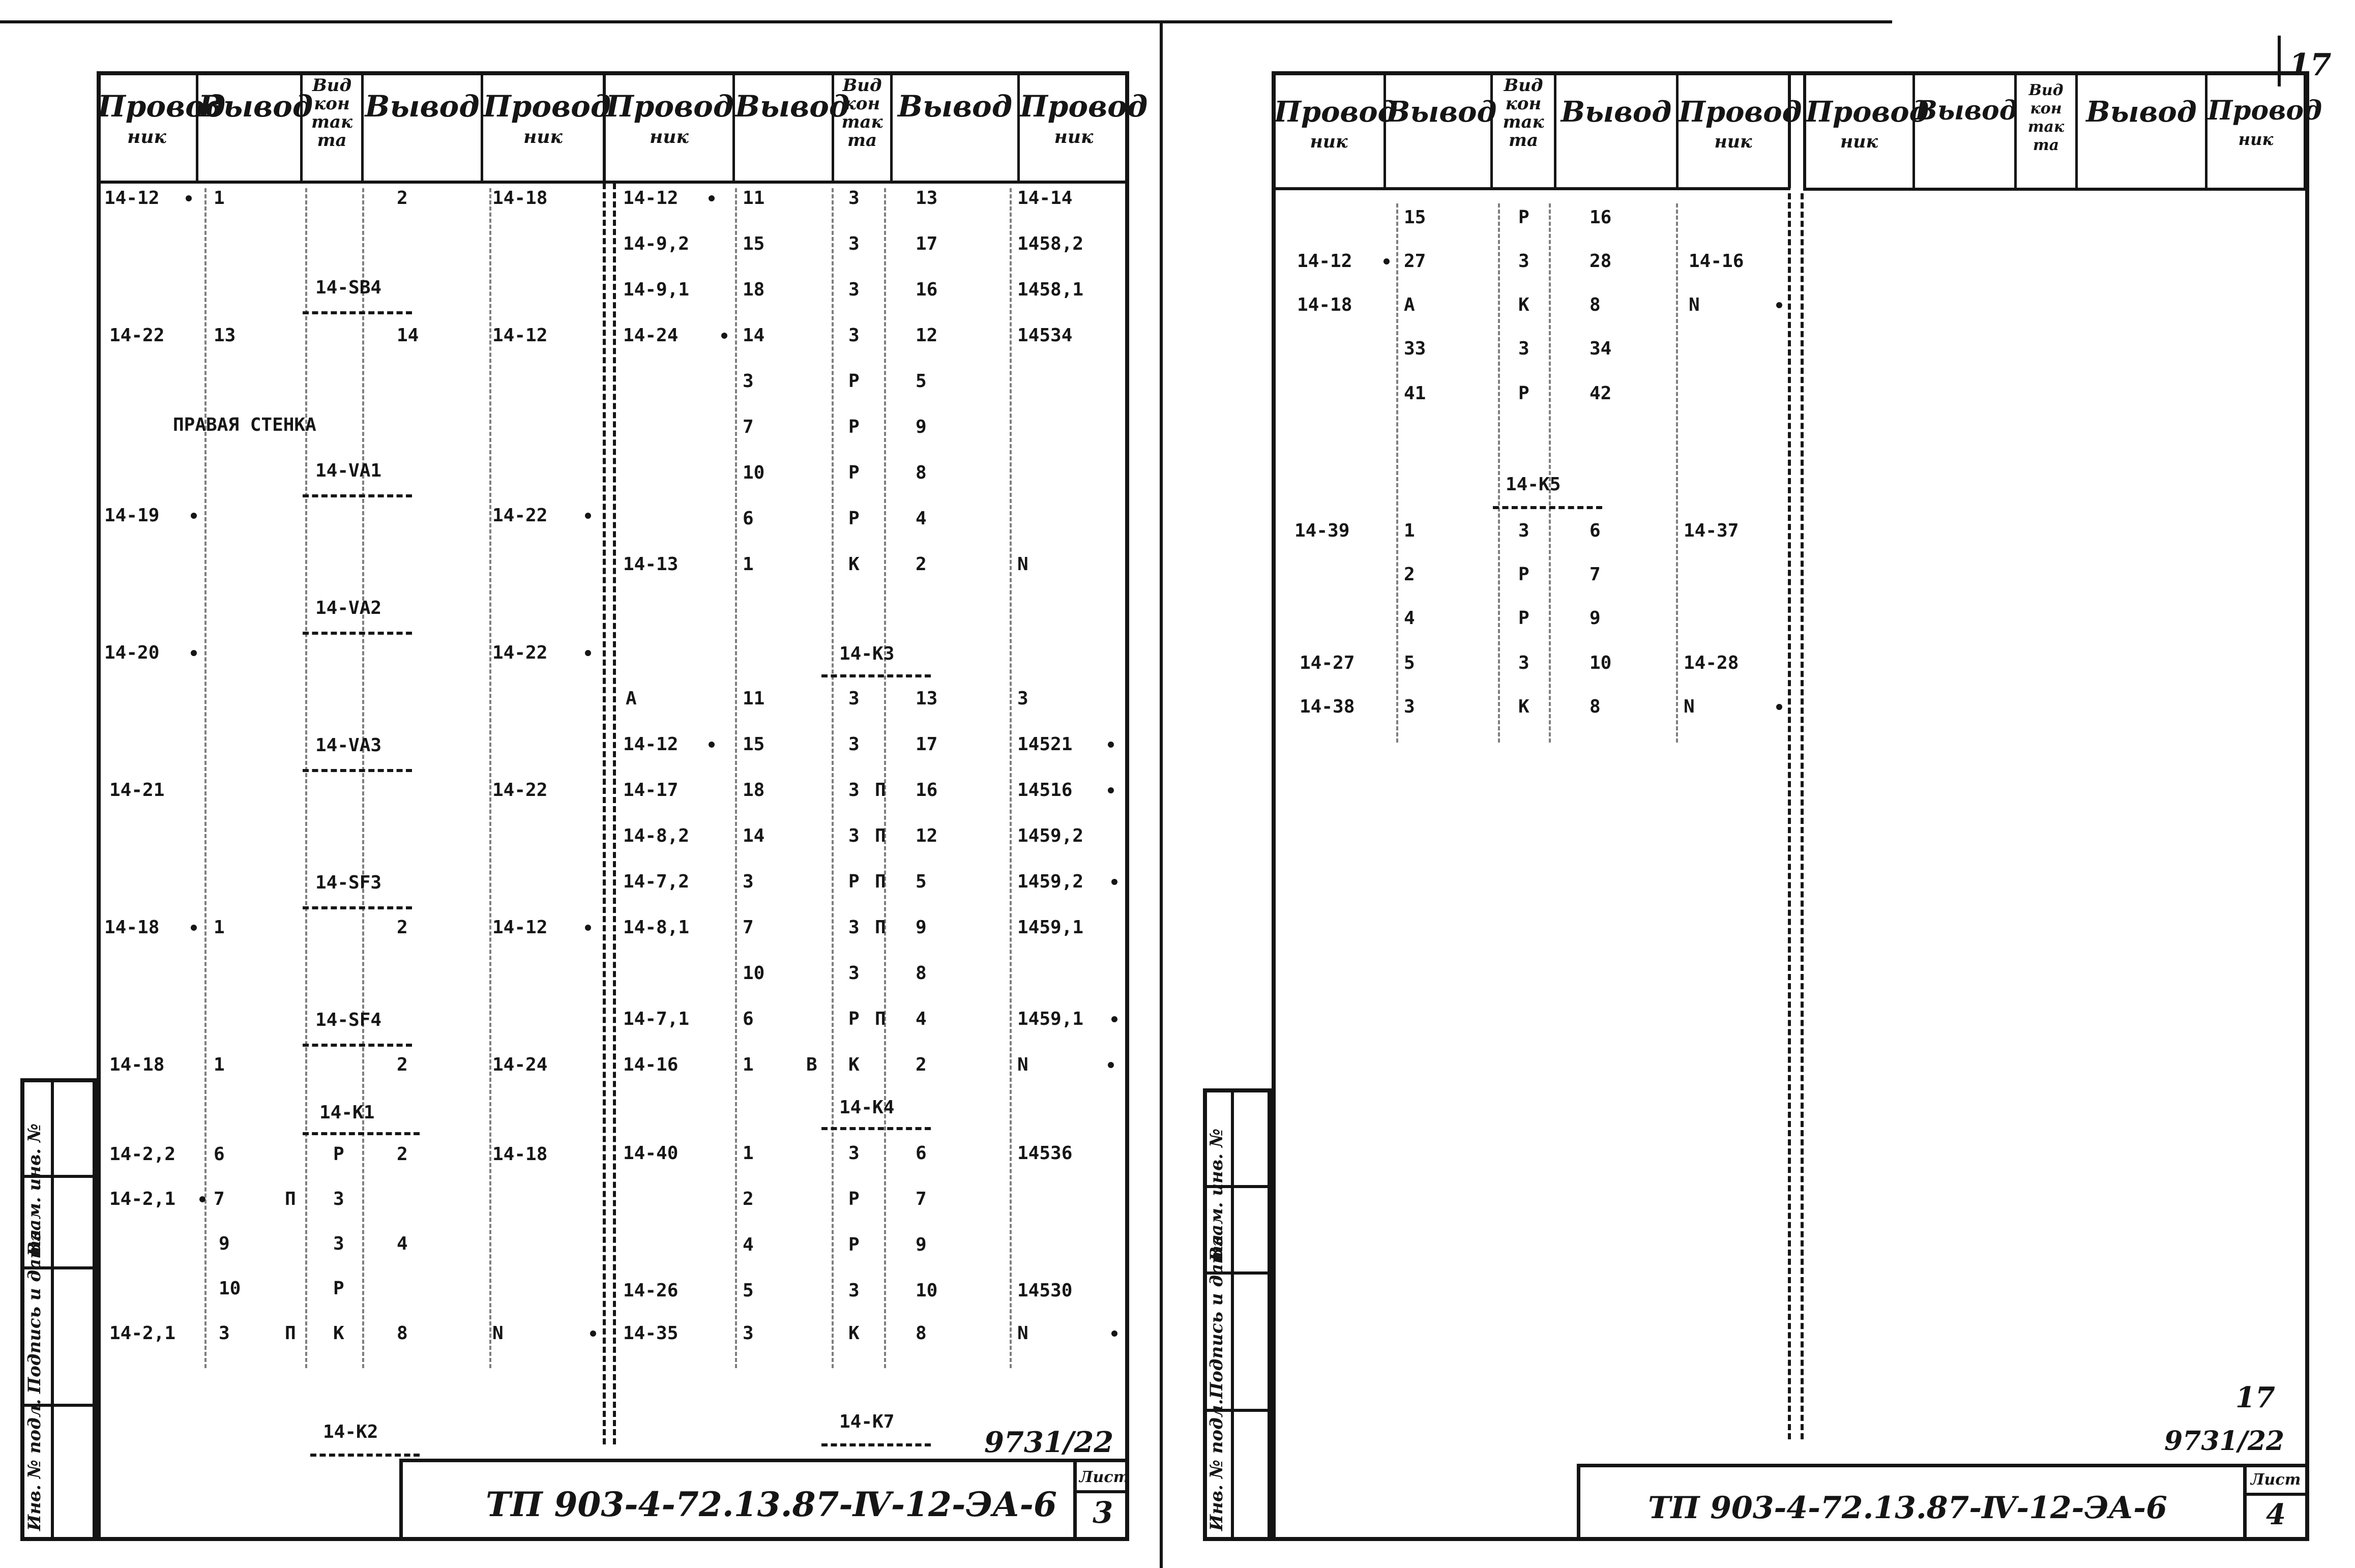 This screenshot has width=2355, height=1568. I want to click on pin-cell: 14, so click(754, 835).